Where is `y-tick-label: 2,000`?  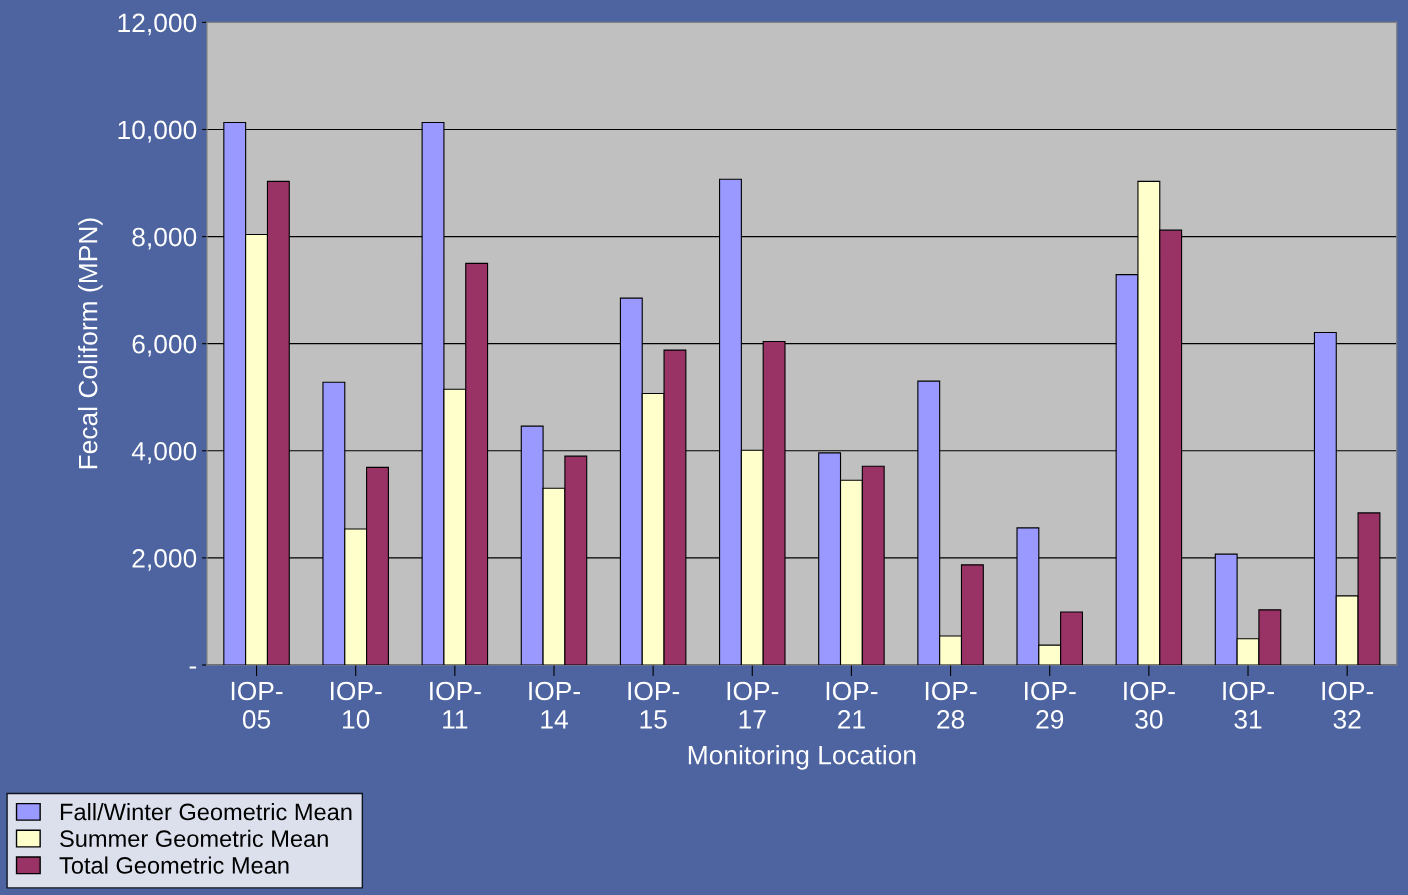
y-tick-label: 2,000 is located at coordinates (164, 560).